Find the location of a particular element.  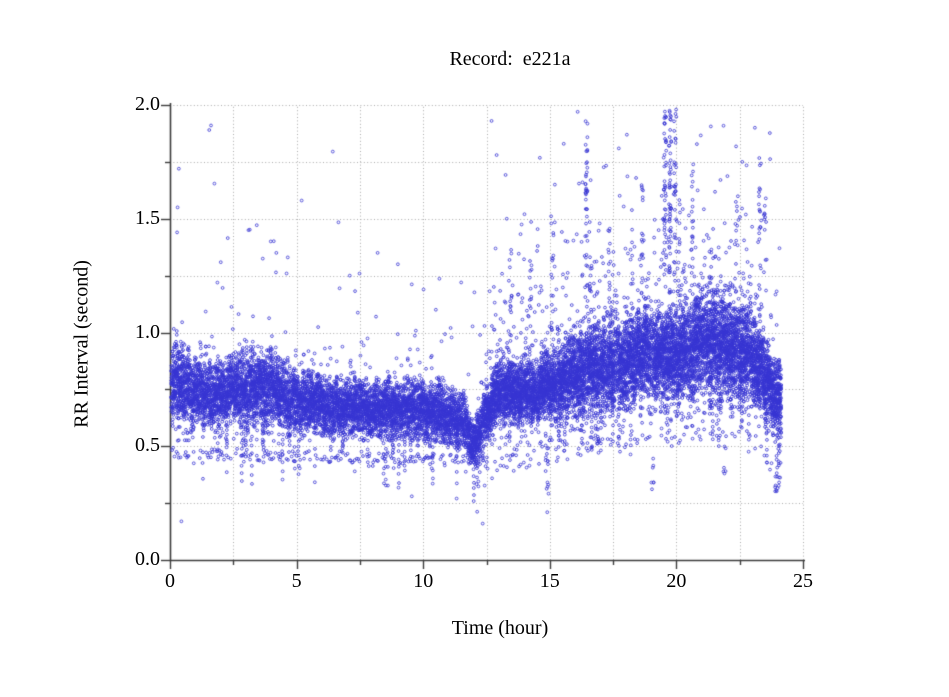

x-tick-label: 15 is located at coordinates (549, 581).